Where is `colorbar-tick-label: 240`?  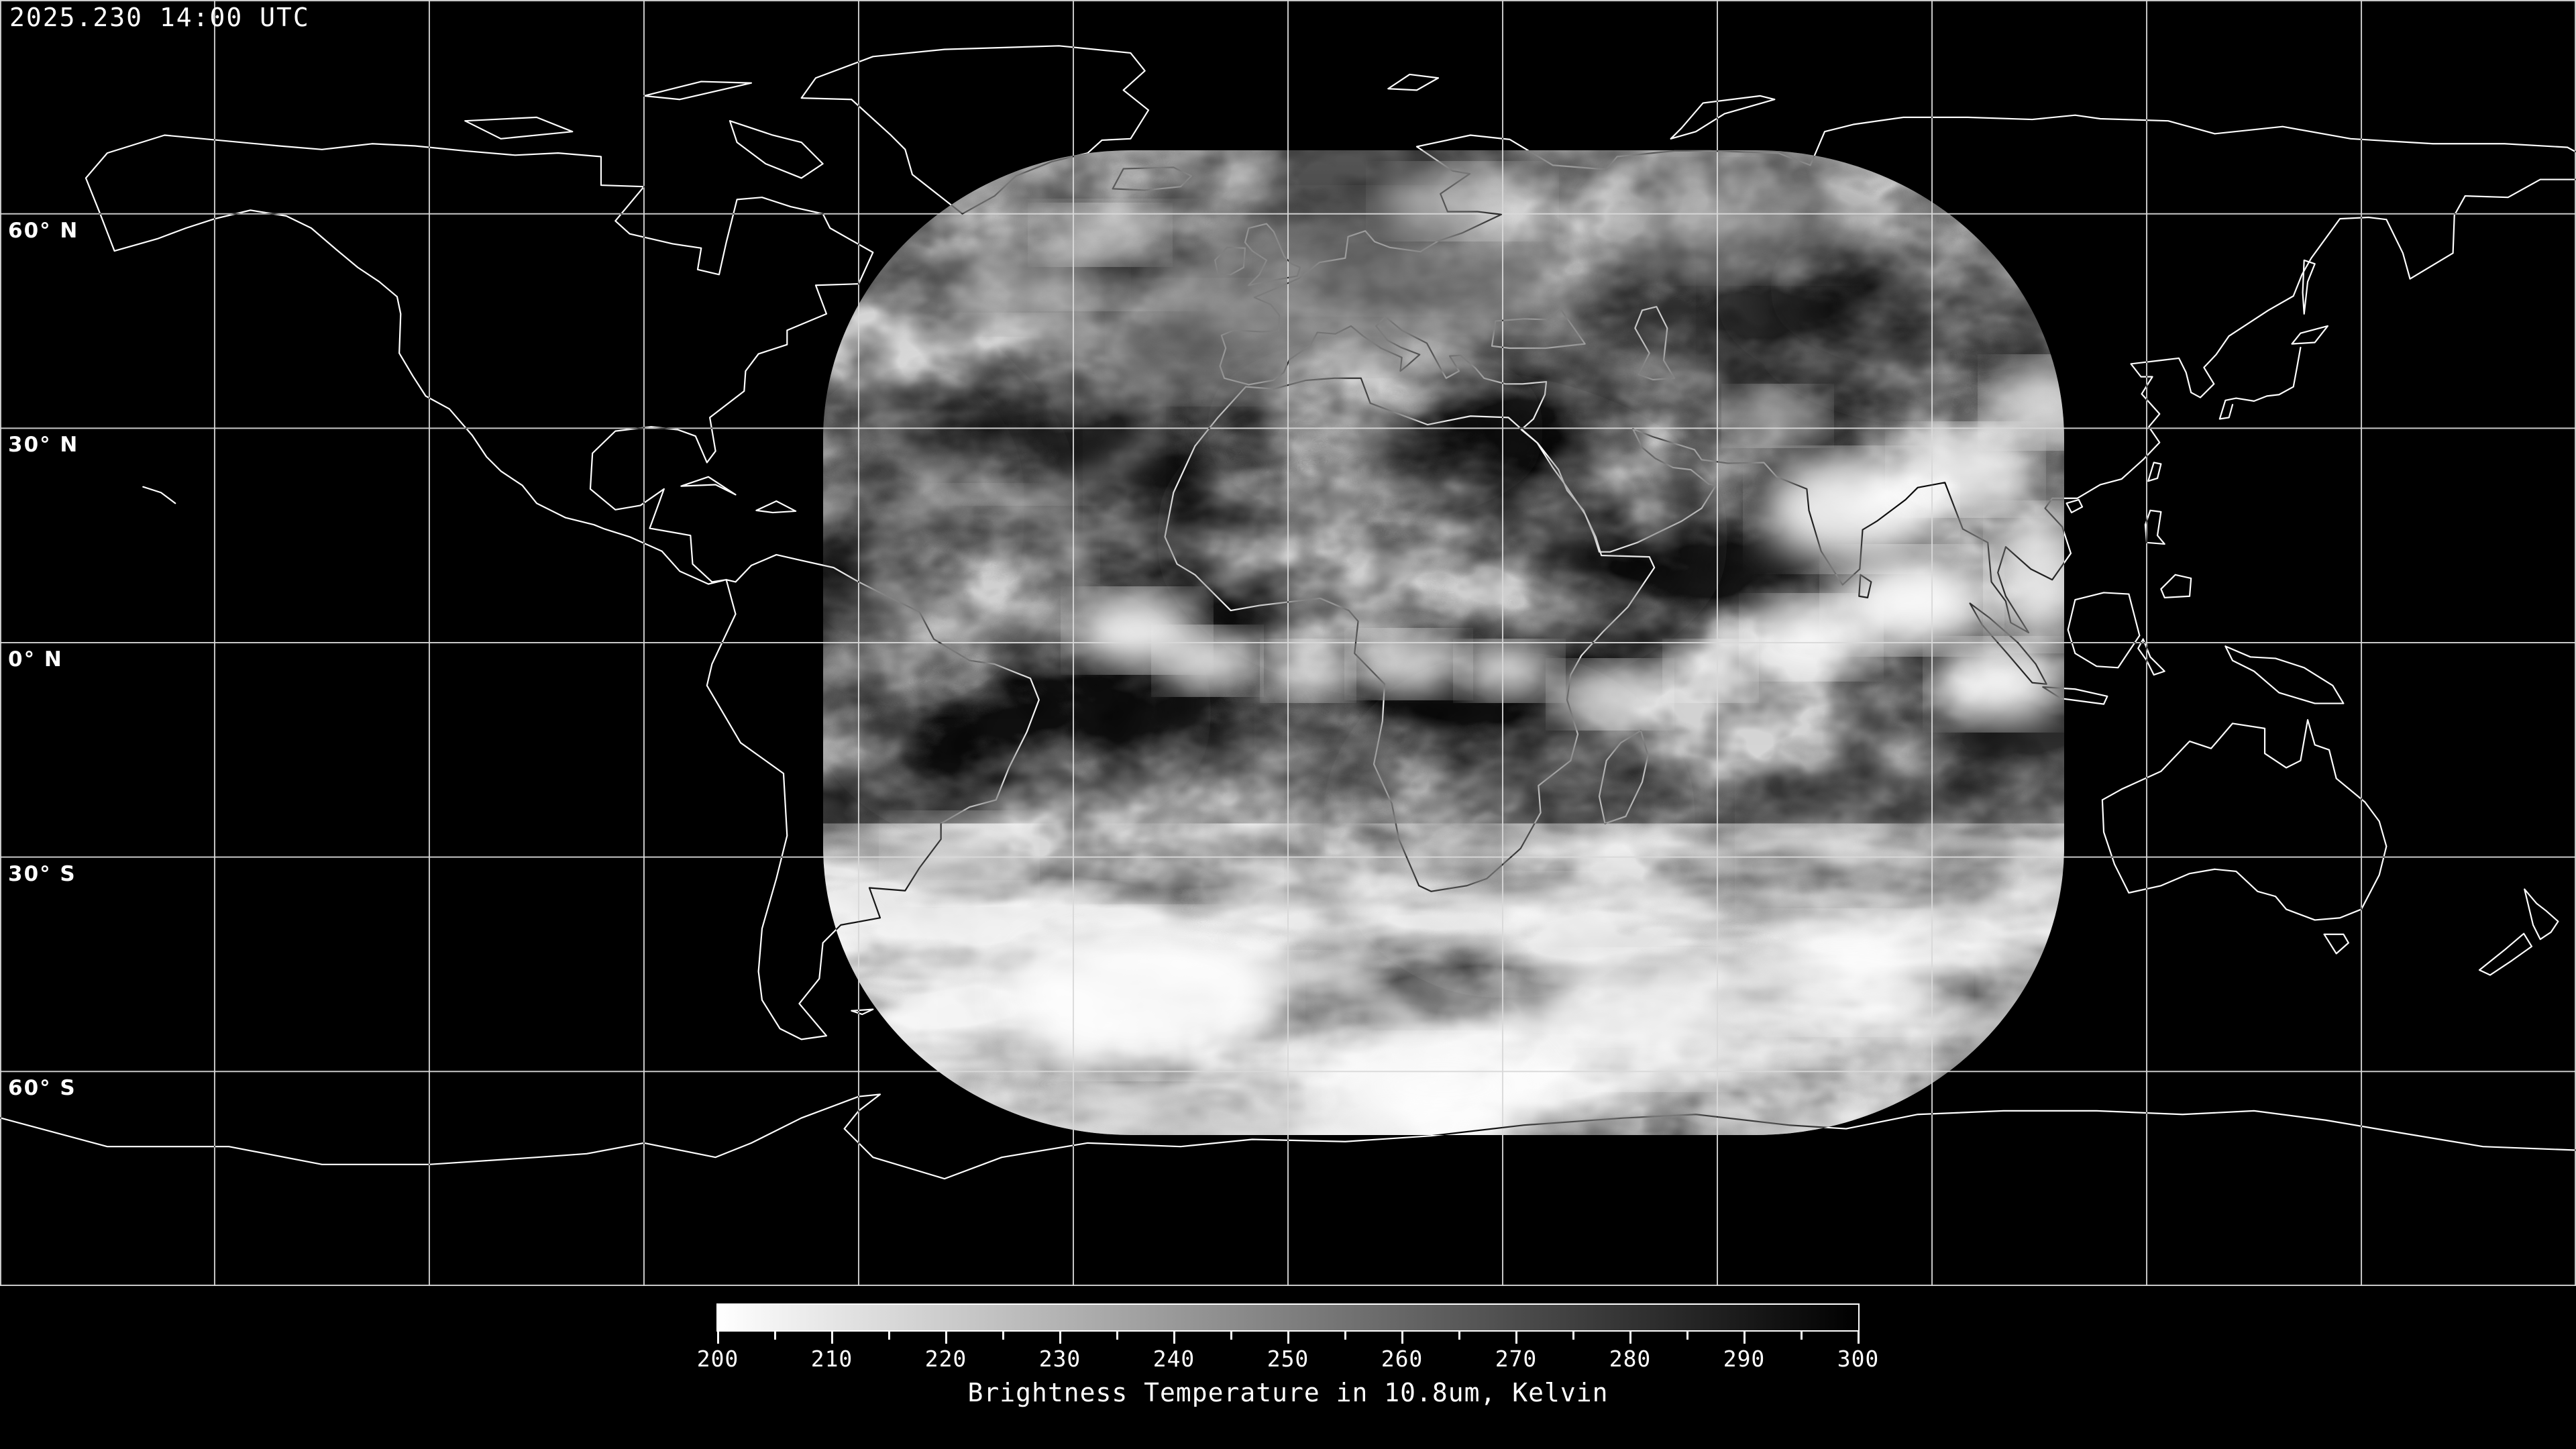 colorbar-tick-label: 240 is located at coordinates (1173, 1359).